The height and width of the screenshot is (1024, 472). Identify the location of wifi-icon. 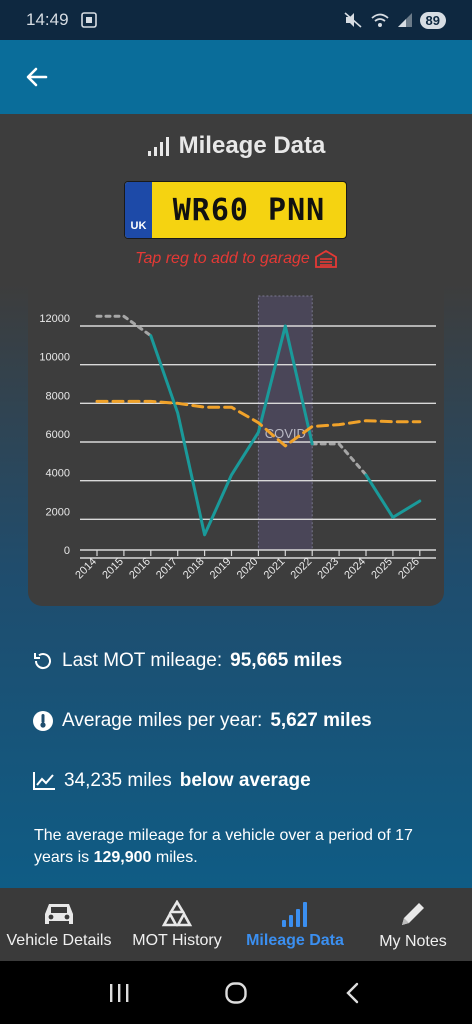
(379, 20).